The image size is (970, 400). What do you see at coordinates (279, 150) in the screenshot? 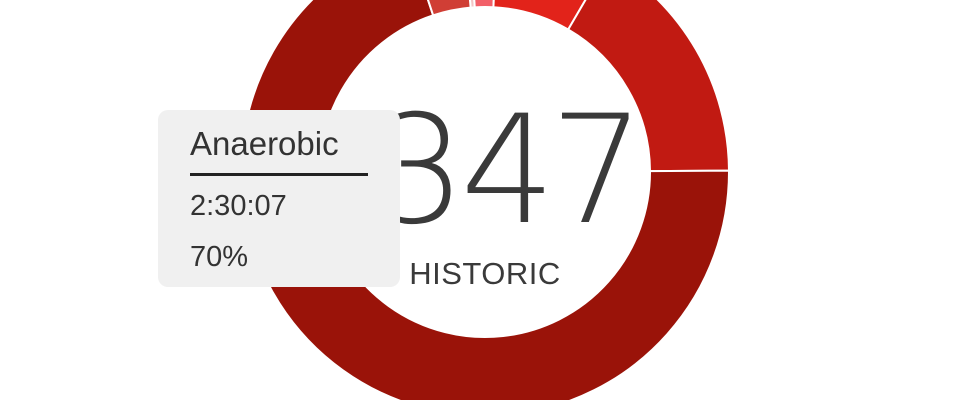
I see `tooltip-title: Anaerobic` at bounding box center [279, 150].